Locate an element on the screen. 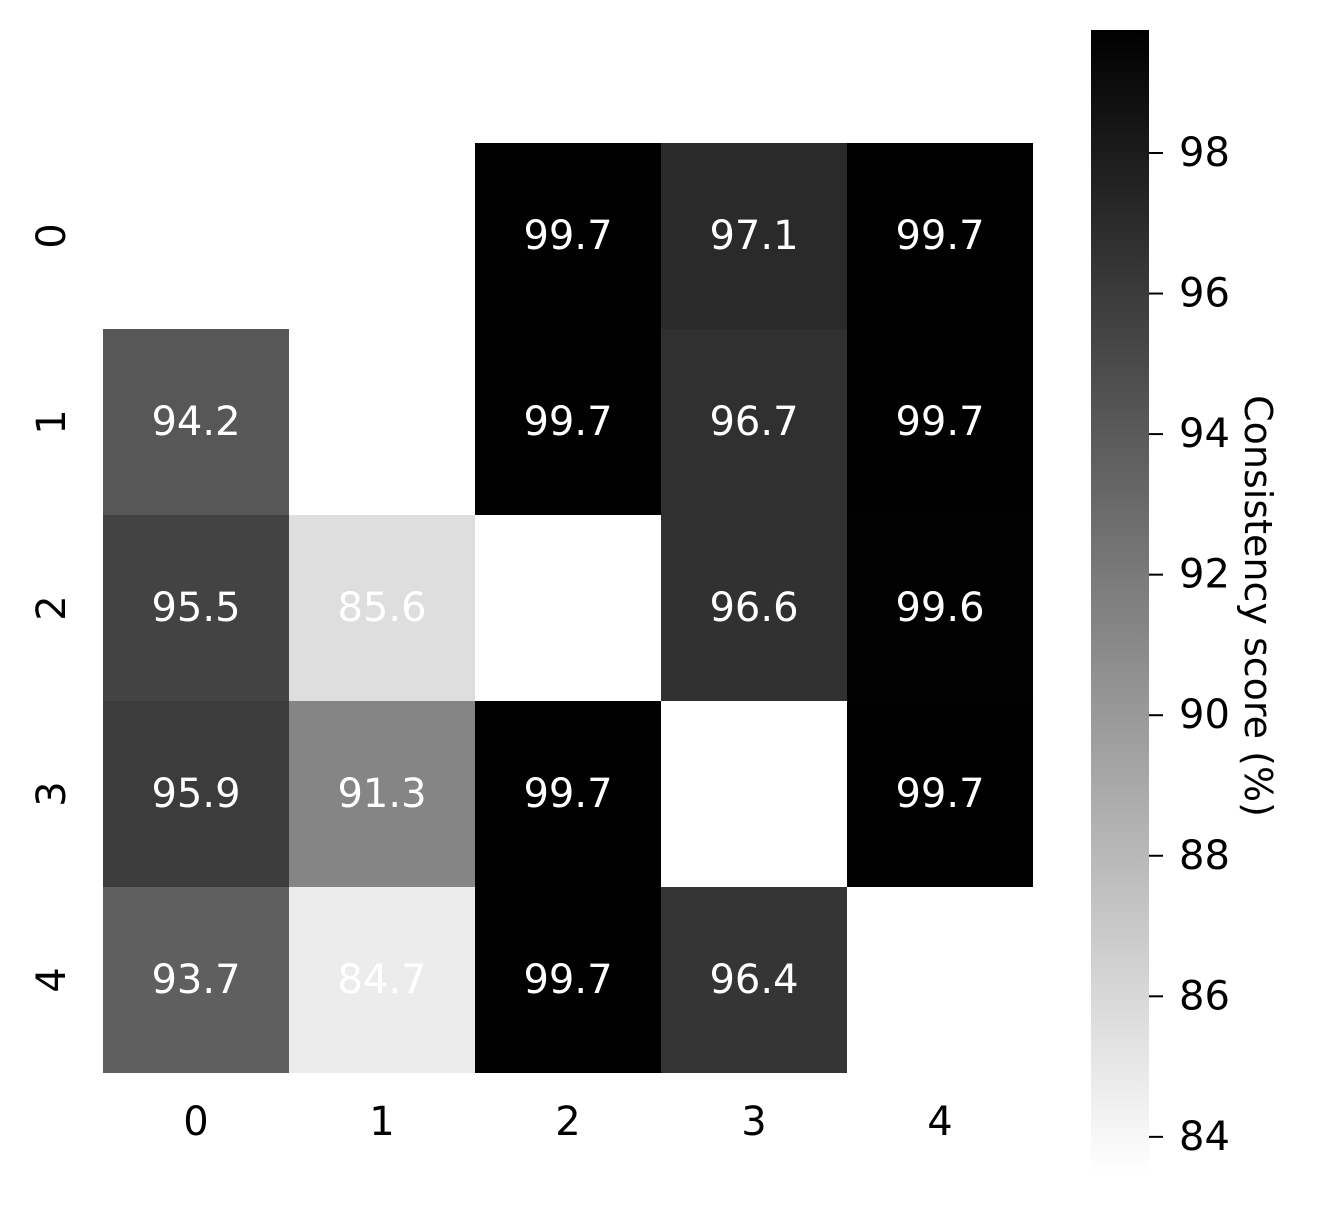 This screenshot has width=1319, height=1215. x-tick-label: 4 is located at coordinates (939, 1122).